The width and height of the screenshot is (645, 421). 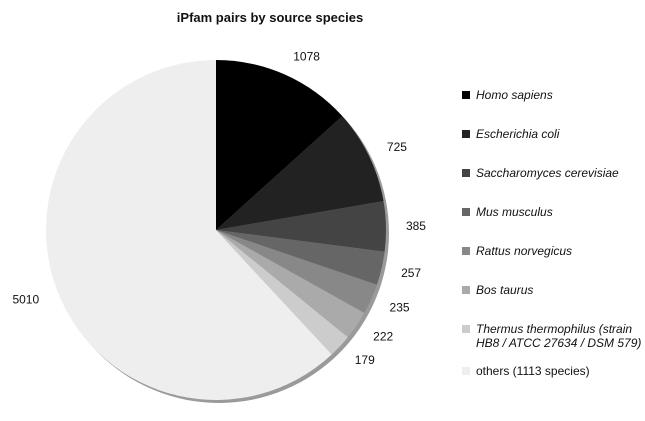 I want to click on pie-value-label: 222, so click(x=383, y=337).